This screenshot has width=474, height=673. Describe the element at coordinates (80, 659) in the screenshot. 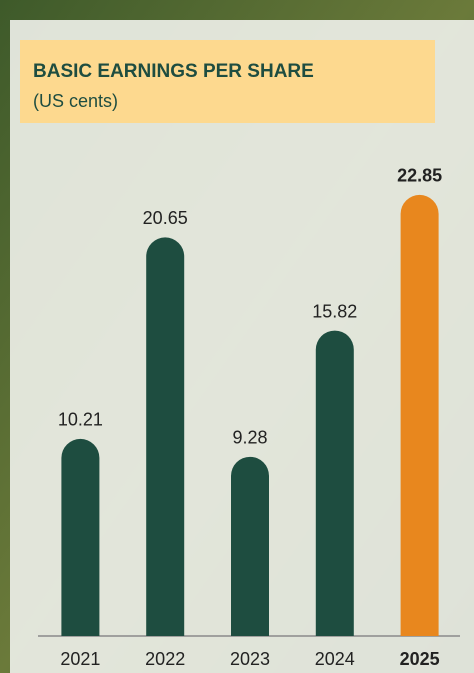

I see `x-tick-label: 2021` at that location.